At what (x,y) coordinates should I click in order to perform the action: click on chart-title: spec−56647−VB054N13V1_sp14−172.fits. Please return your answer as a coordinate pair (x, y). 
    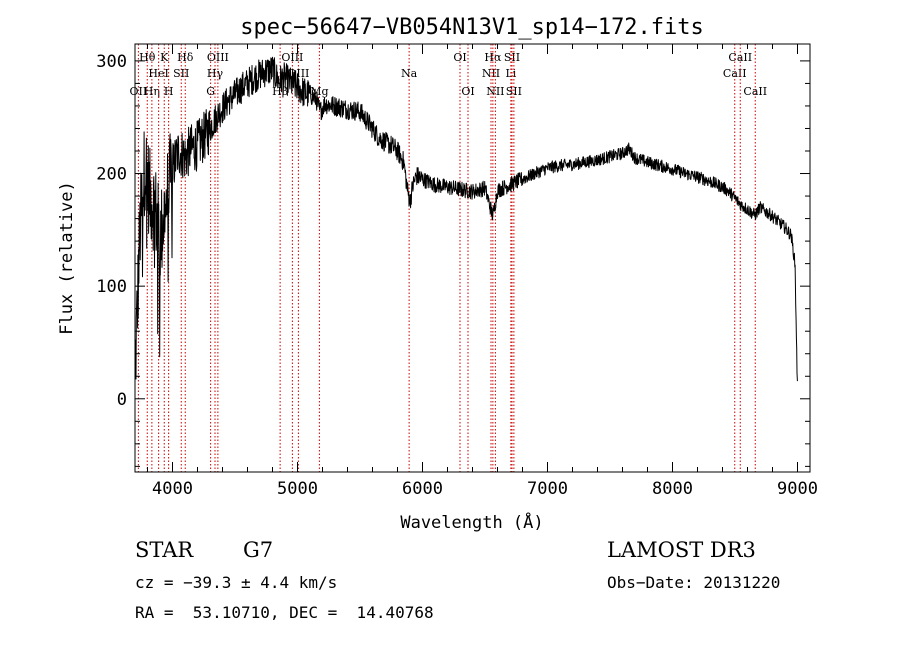
    Looking at the image, I should click on (472, 27).